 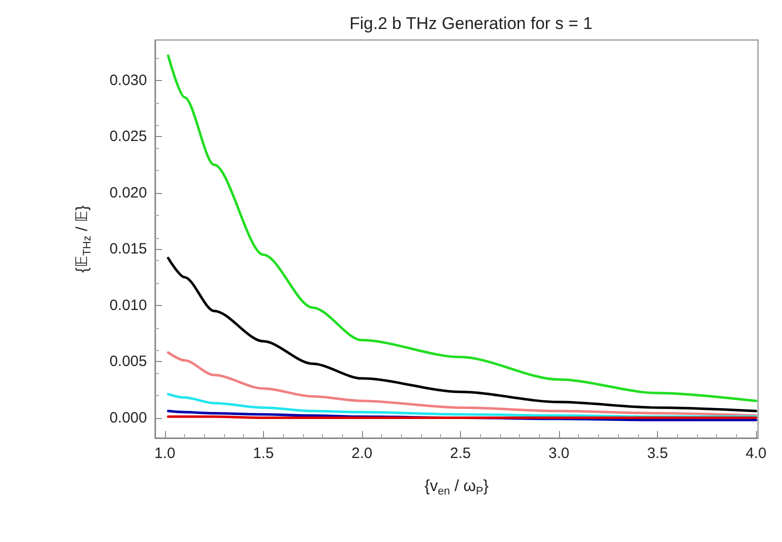 What do you see at coordinates (657, 453) in the screenshot?
I see `x-tick-label: 3.5` at bounding box center [657, 453].